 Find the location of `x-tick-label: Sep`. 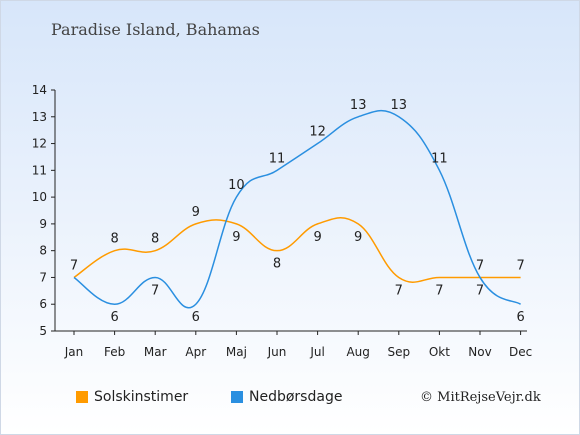

x-tick-label: Sep is located at coordinates (398, 352).